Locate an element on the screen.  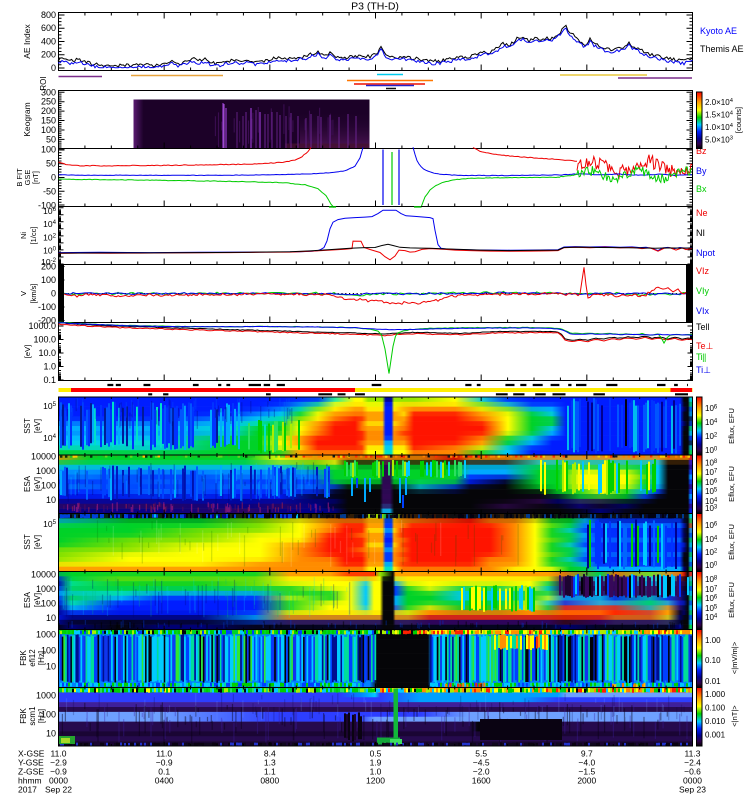
svg-text: 0800 is located at coordinates (269, 781).